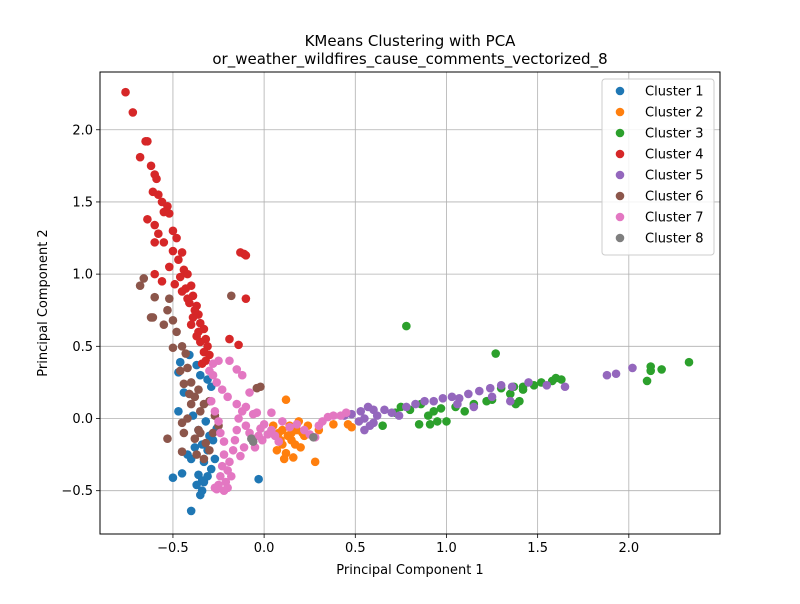 This screenshot has height=604, width=800. I want to click on y-tick-label: −0.5, so click(77, 491).